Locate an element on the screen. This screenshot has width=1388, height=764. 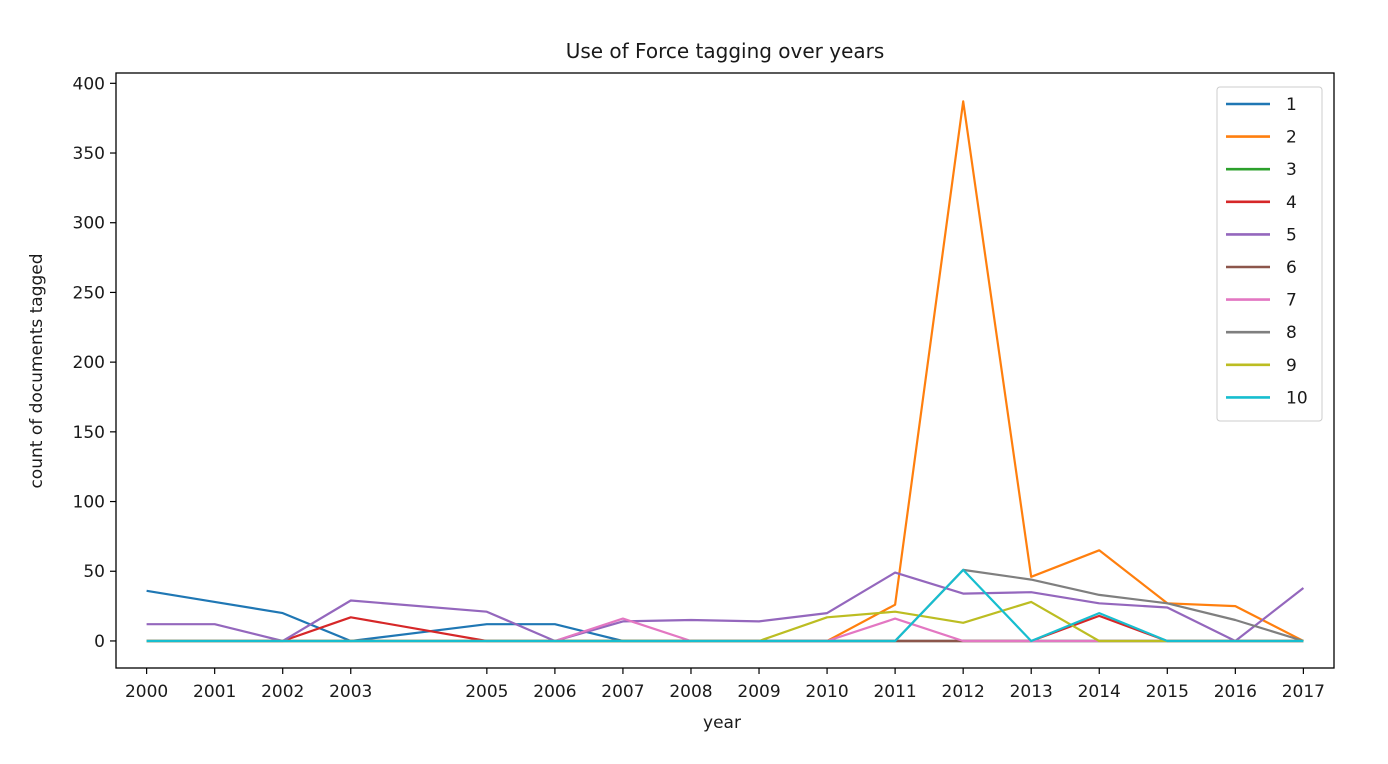
legend-label: 10 is located at coordinates (1297, 398).